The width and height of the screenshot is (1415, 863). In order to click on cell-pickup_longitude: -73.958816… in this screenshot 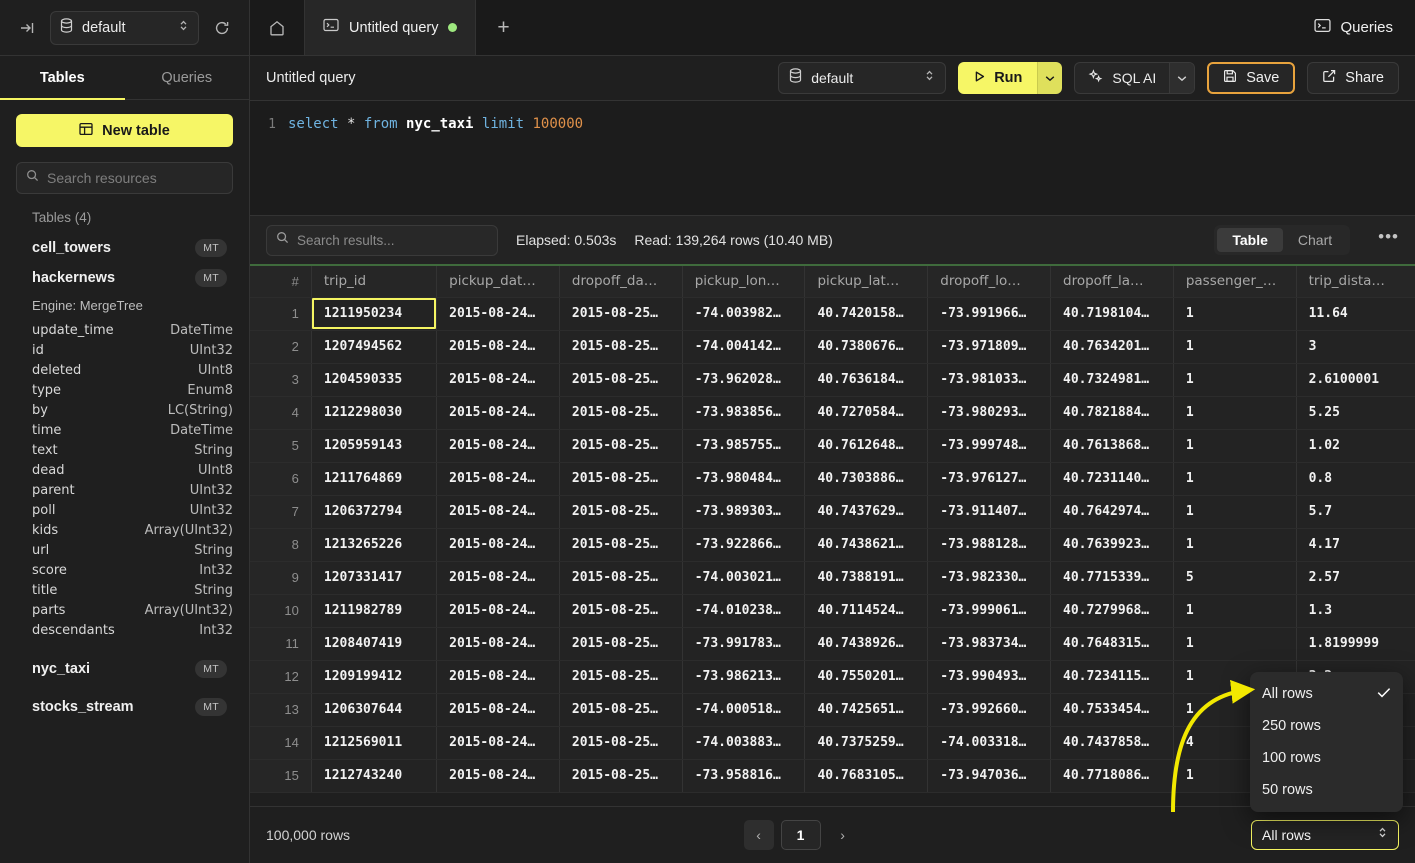, I will do `click(744, 776)`.